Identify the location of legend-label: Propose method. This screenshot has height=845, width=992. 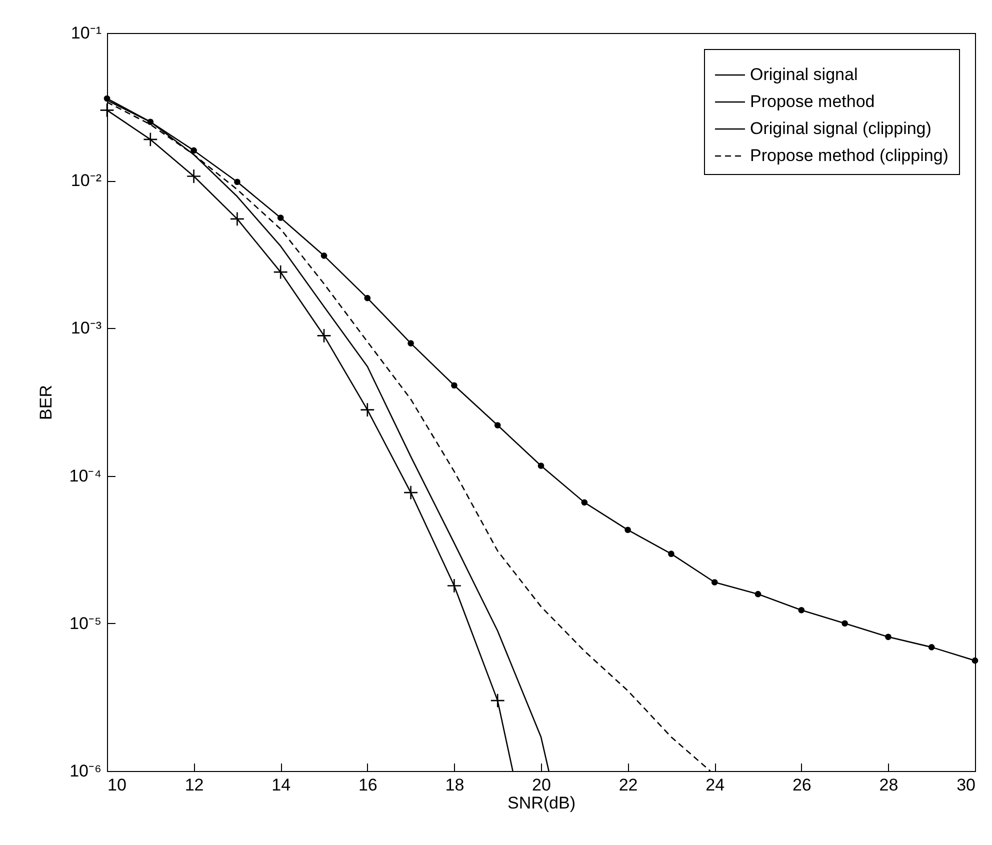
(812, 101).